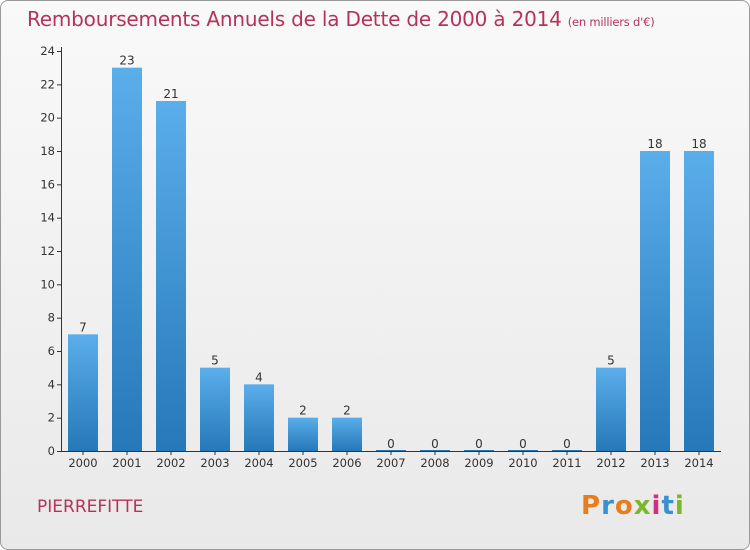  Describe the element at coordinates (698, 463) in the screenshot. I see `x-tick-label-2014: 2014` at that location.